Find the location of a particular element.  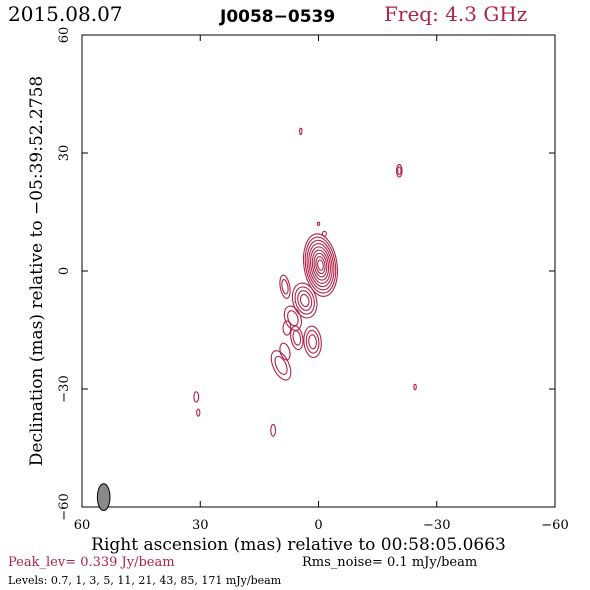

y-tick-label-2: 0 is located at coordinates (64, 271).